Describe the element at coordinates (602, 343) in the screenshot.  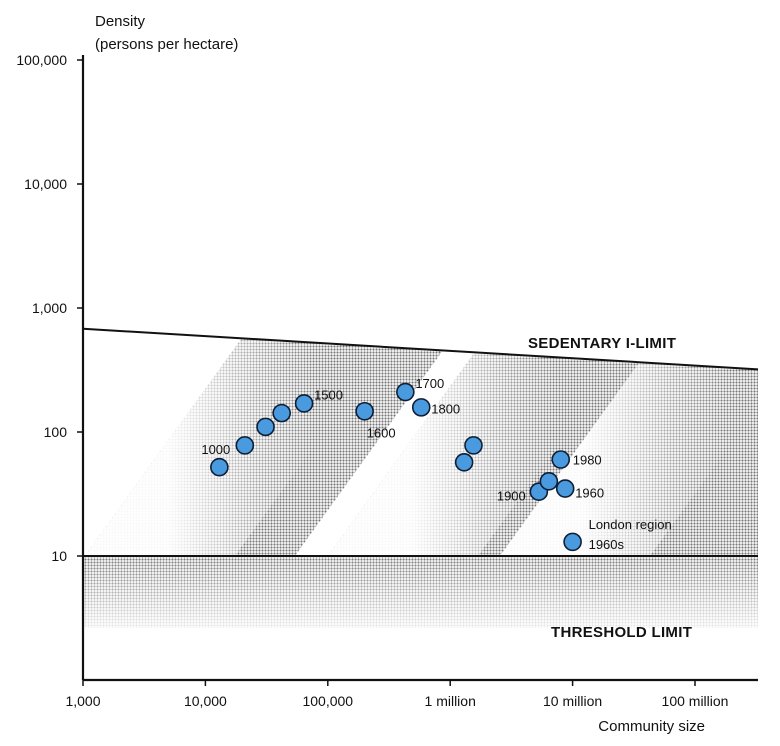
I see `sedentary-limit-label: SEDENTARY I-LIMIT` at that location.